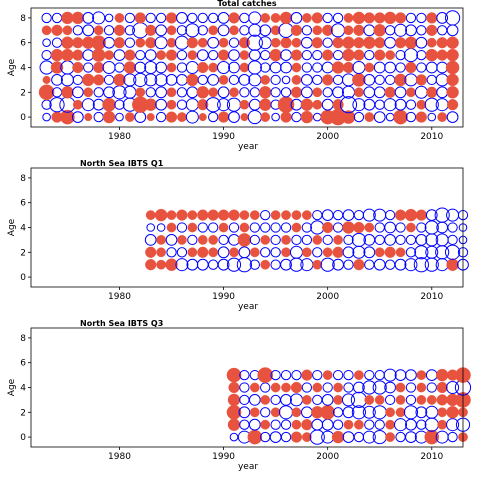 This screenshot has height=480, width=480. Describe the element at coordinates (421, 18) in the screenshot. I see `positive-bubble-age-8-year-2009` at that location.